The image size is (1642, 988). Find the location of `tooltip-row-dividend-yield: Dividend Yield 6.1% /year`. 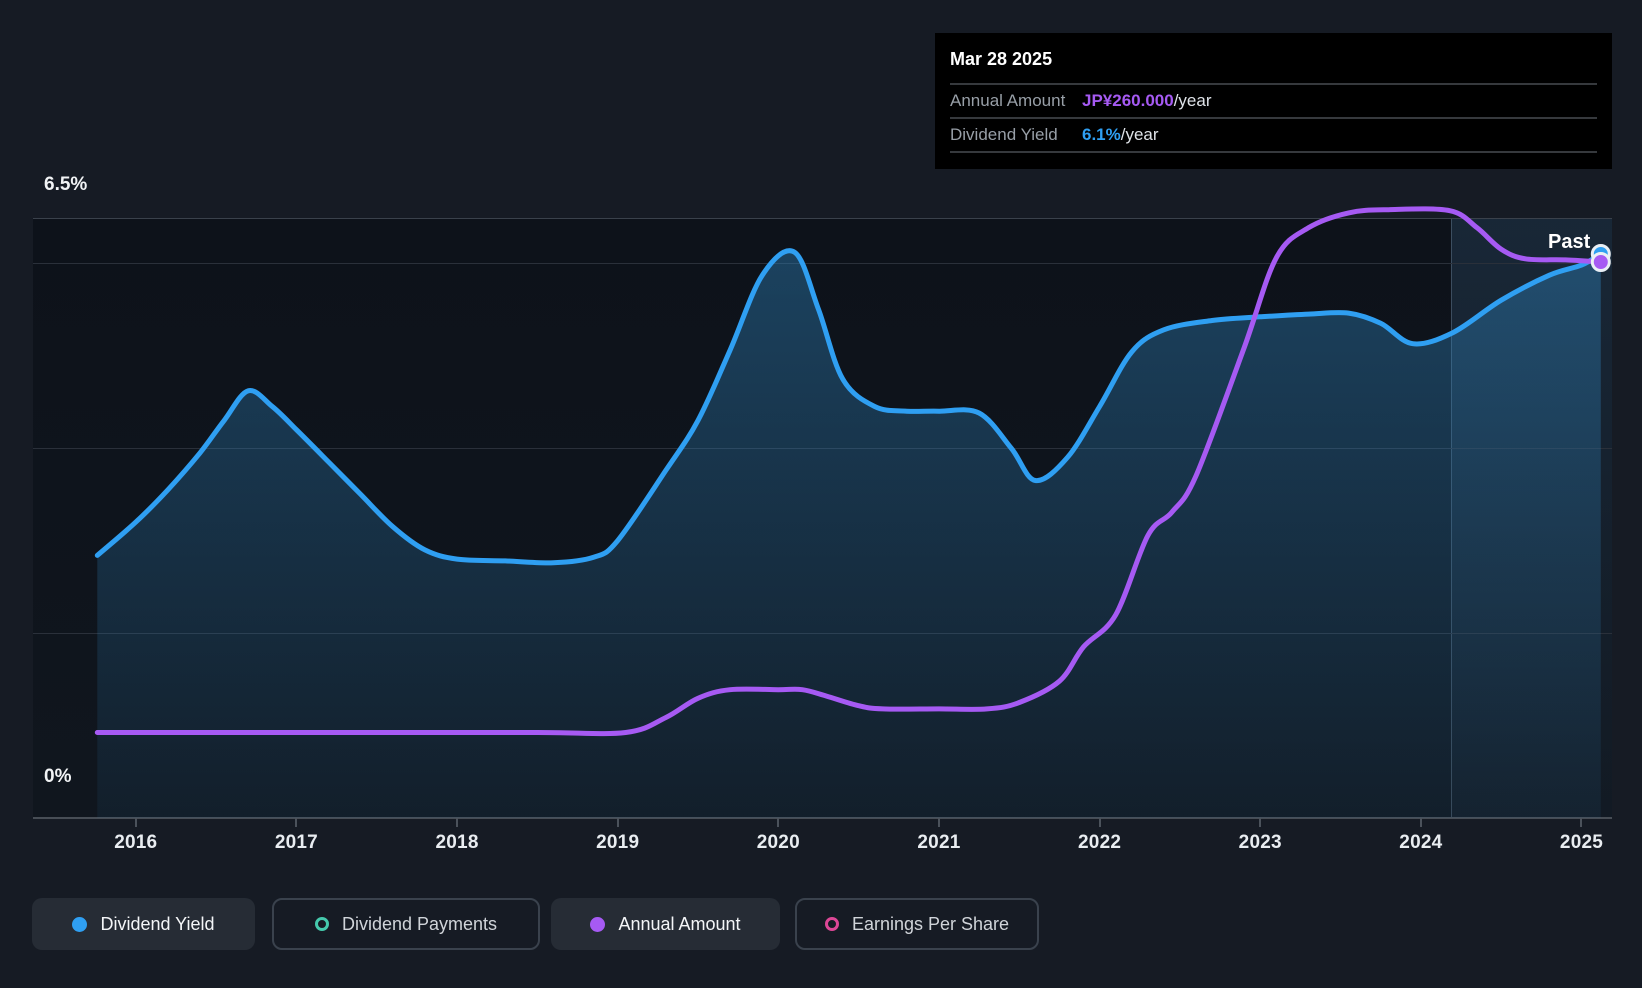

tooltip-row-dividend-yield: Dividend Yield 6.1% /year is located at coordinates (1273, 136).